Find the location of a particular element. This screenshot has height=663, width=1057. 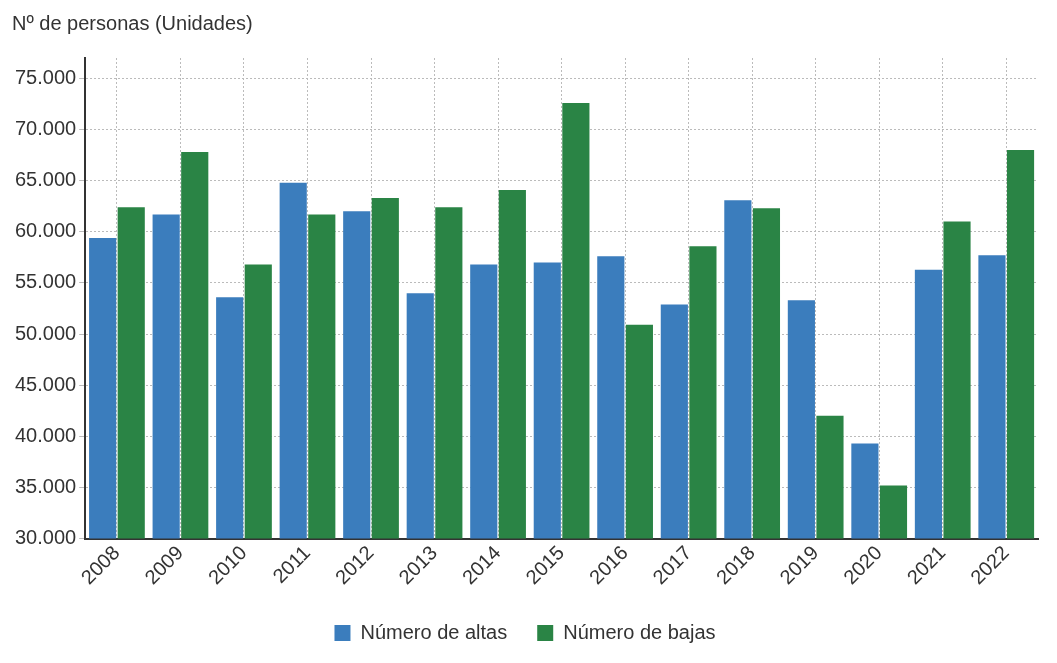

y-axis-title: Nº de personas (Unidades) is located at coordinates (132, 22).